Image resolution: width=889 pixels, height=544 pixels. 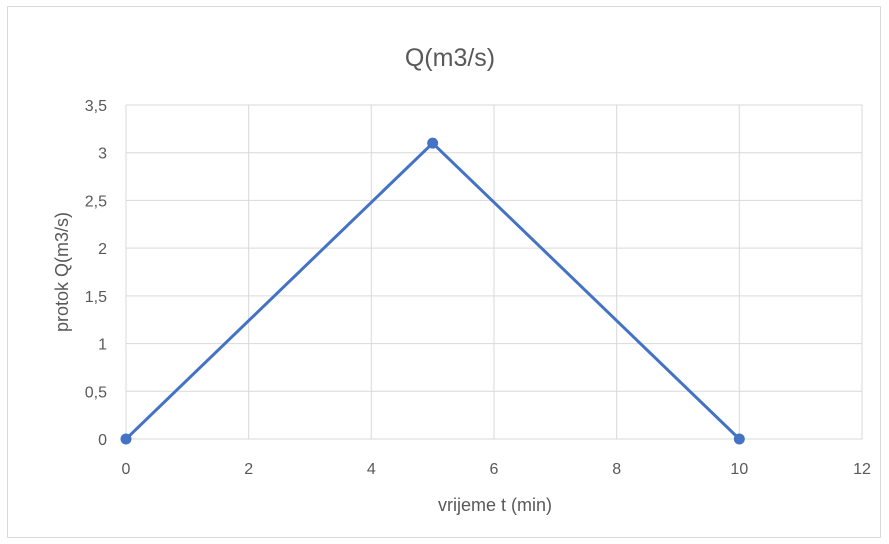 What do you see at coordinates (102, 440) in the screenshot?
I see `y-tick-label: 0` at bounding box center [102, 440].